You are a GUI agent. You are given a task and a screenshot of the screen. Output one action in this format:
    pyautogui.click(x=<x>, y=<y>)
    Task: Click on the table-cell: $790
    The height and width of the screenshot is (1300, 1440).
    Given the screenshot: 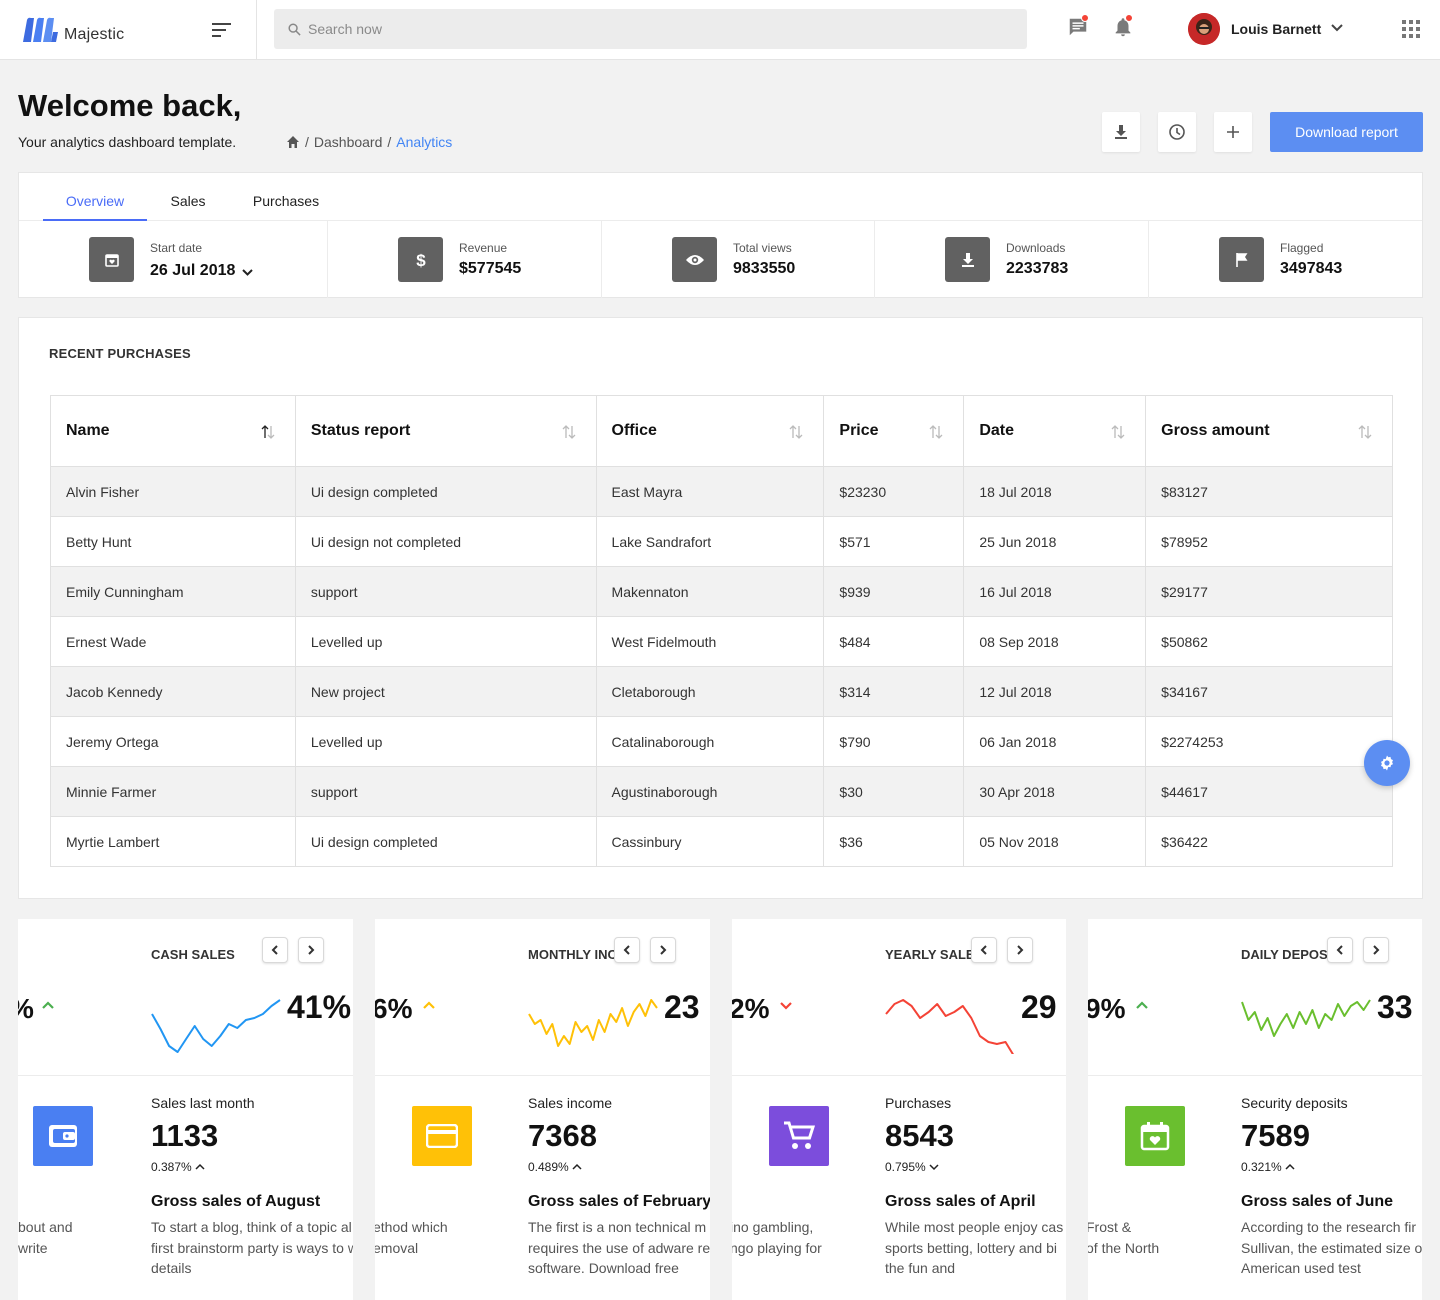 What is the action you would take?
    pyautogui.click(x=894, y=741)
    